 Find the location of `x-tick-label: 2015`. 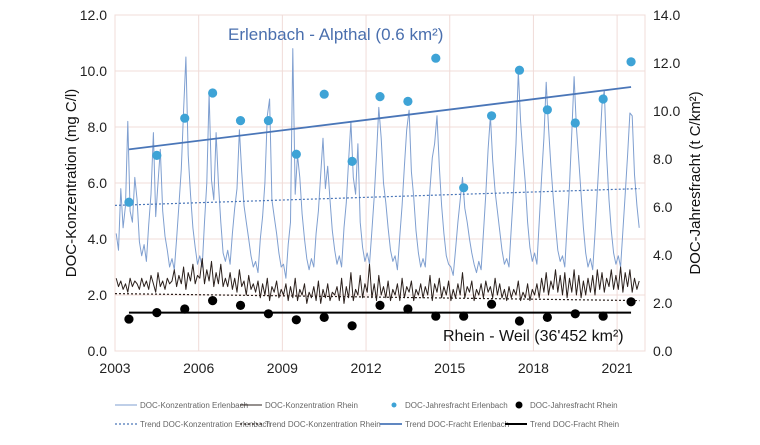

x-tick-label: 2015 is located at coordinates (449, 368).